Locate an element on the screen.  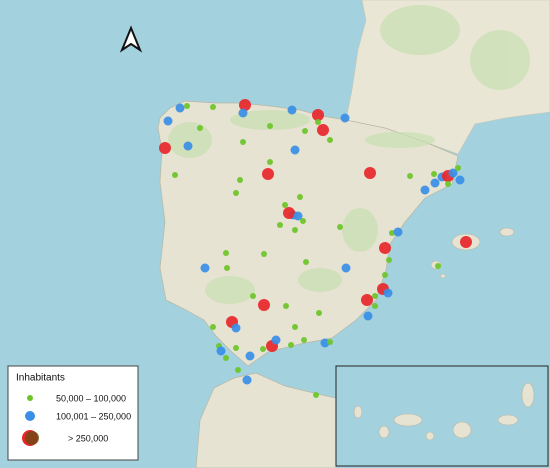
legend-label: 50,000 – 100,000 is located at coordinates (91, 398).